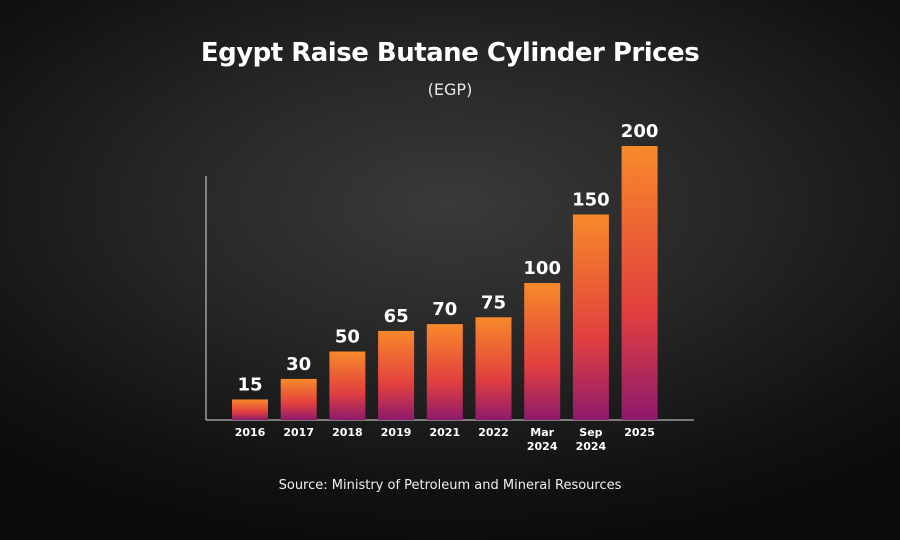 This screenshot has height=540, width=900. What do you see at coordinates (493, 368) in the screenshot?
I see `bar-2022` at bounding box center [493, 368].